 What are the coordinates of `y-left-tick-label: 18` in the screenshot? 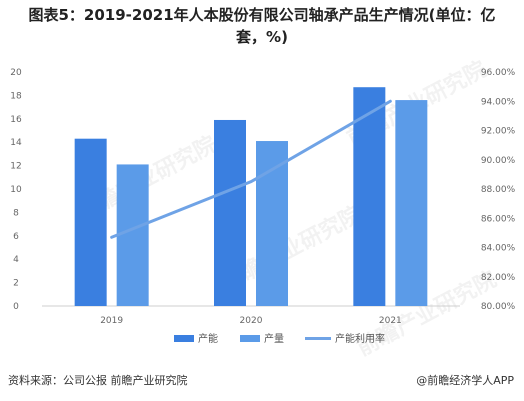 It's located at (16, 96).